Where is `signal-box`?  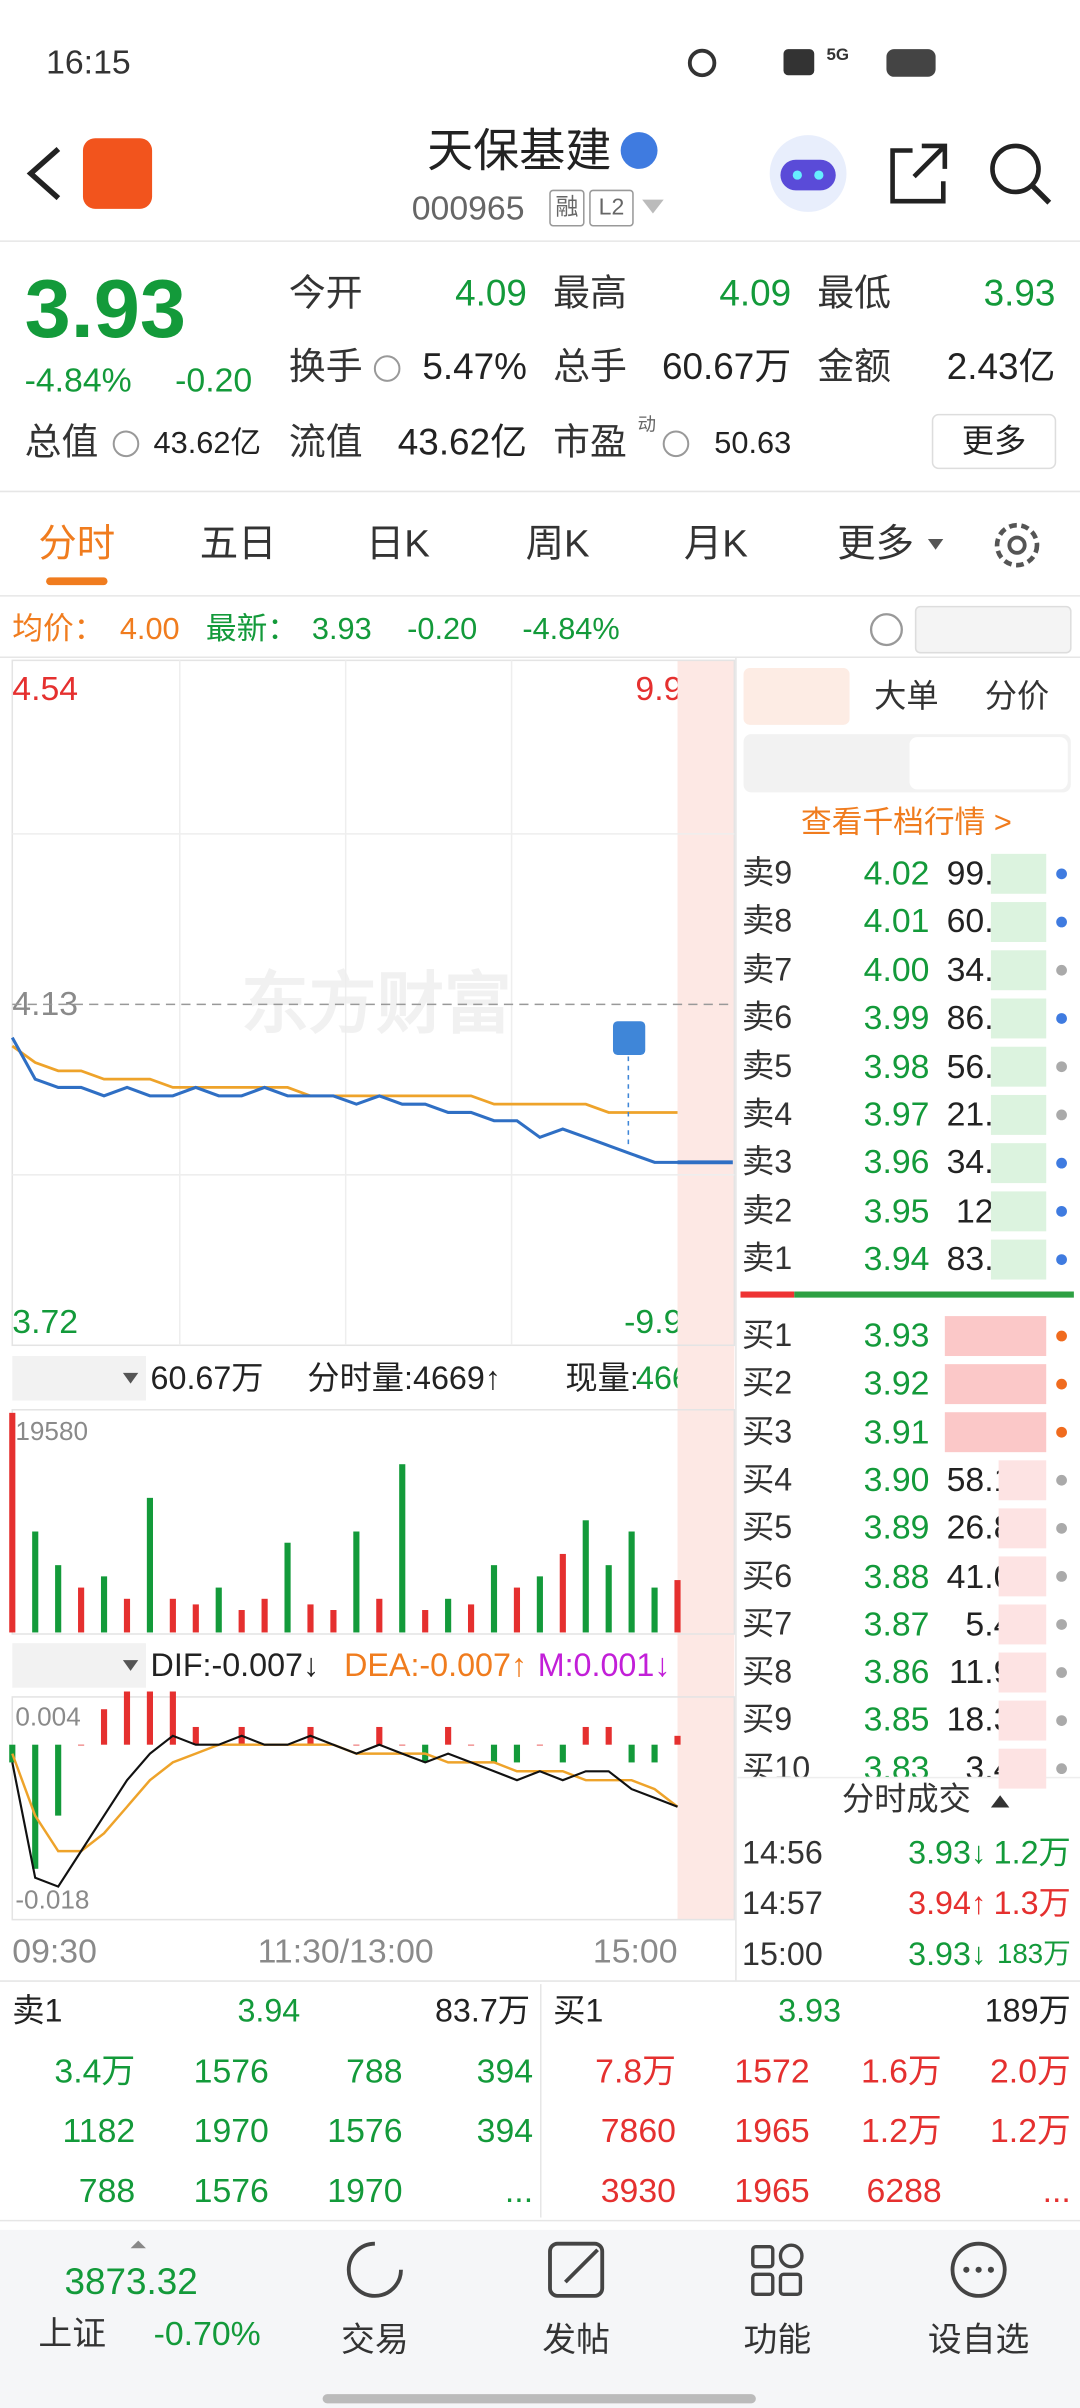
signal-box is located at coordinates (629, 1038).